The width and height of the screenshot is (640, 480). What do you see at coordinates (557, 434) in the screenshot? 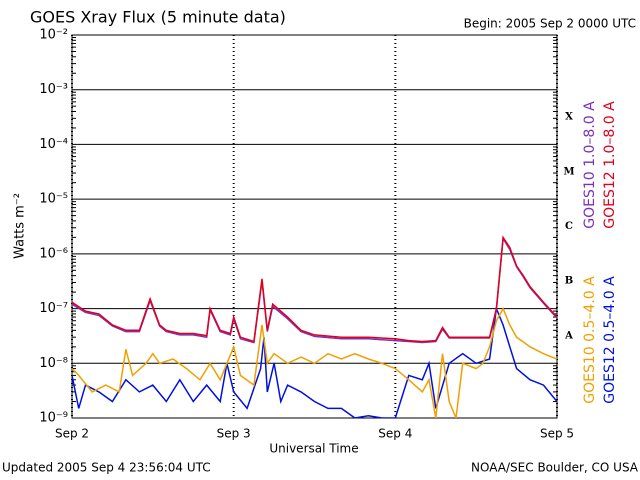
I see `x-tick-label: Sep 5` at bounding box center [557, 434].